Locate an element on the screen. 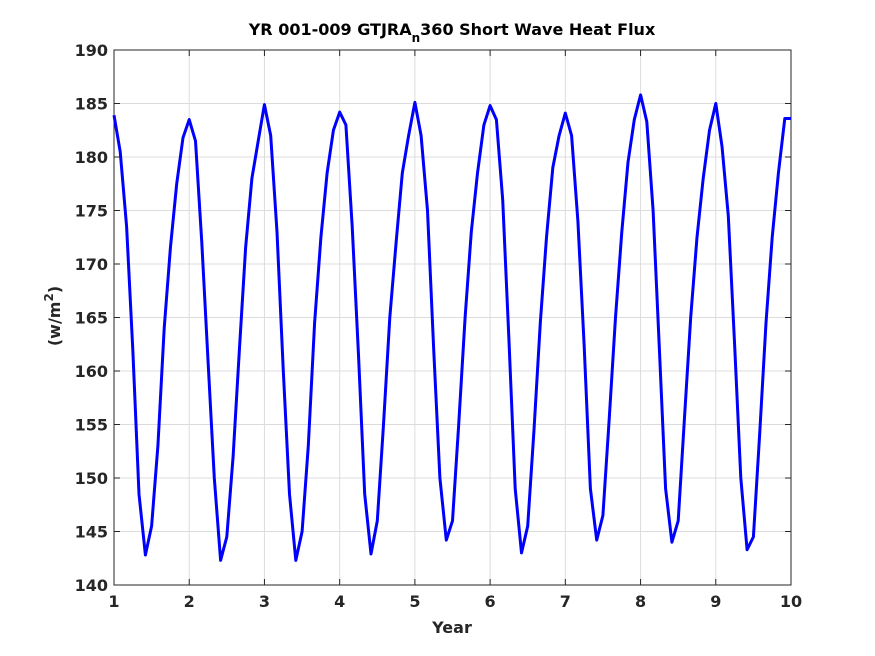  title-main: YR 001-009 GTJRA is located at coordinates (330, 29).